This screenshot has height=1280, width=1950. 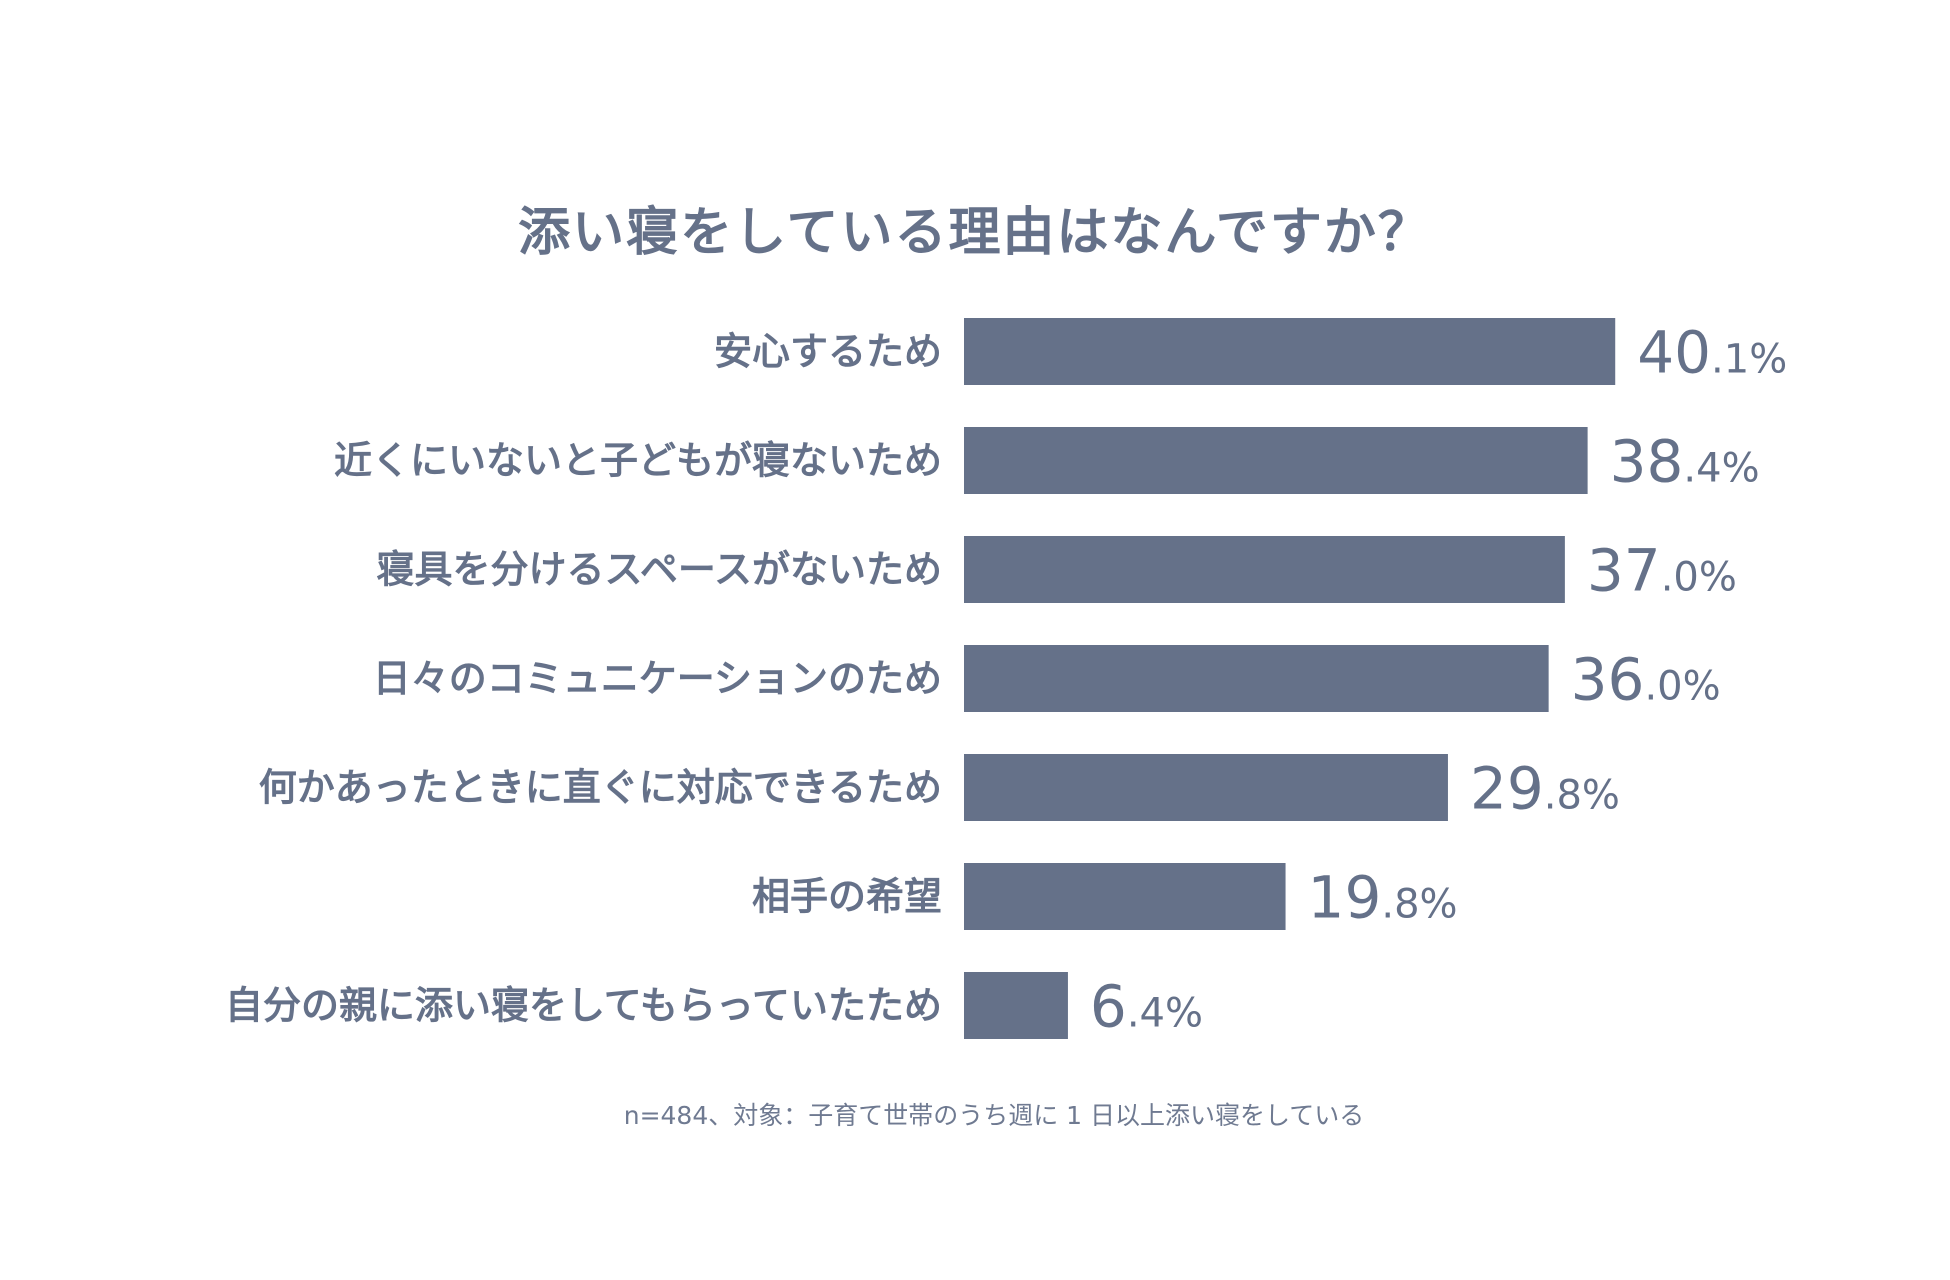 What do you see at coordinates (600, 788) in the screenshot?
I see `category-label: 何かあったときに直ぐに対応できるため` at bounding box center [600, 788].